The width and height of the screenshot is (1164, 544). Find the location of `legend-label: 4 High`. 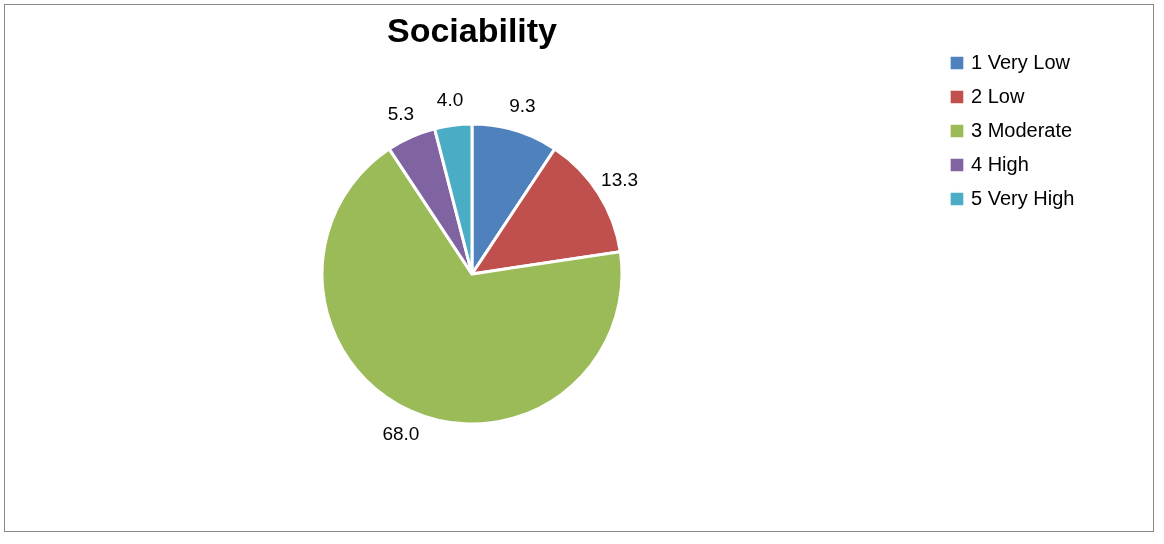

legend-label: 4 High is located at coordinates (1000, 164).